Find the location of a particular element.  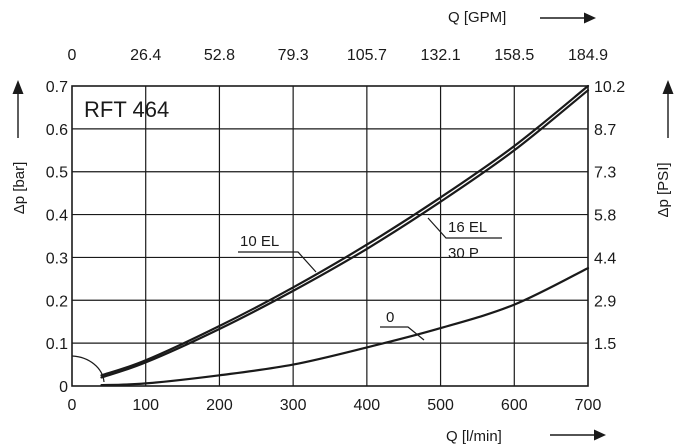

top-axis-title: Q [GPM] is located at coordinates (477, 17).